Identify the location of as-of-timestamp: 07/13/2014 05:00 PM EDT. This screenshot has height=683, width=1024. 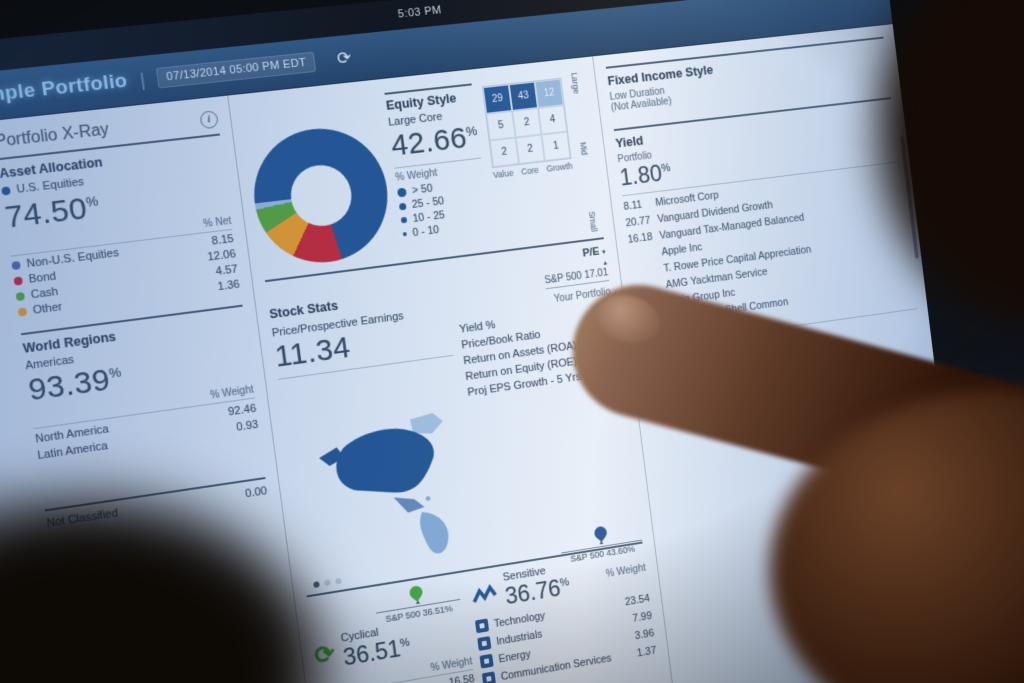
(236, 70).